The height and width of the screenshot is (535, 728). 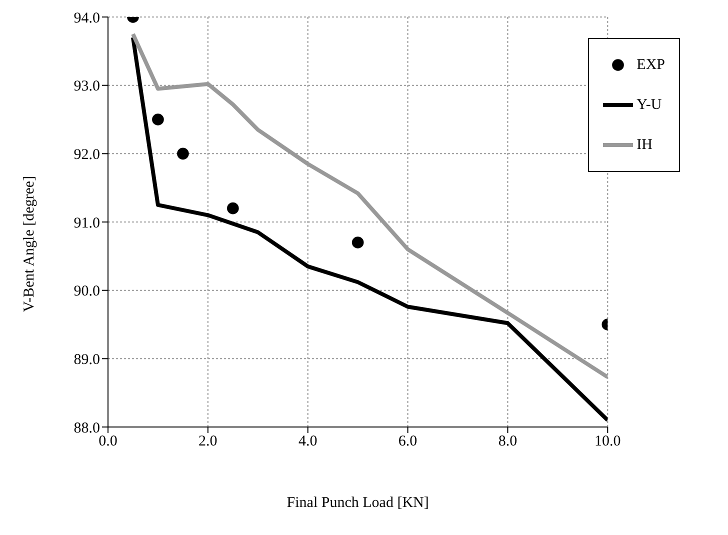 I want to click on y-tick-label: 90.0, so click(x=87, y=292).